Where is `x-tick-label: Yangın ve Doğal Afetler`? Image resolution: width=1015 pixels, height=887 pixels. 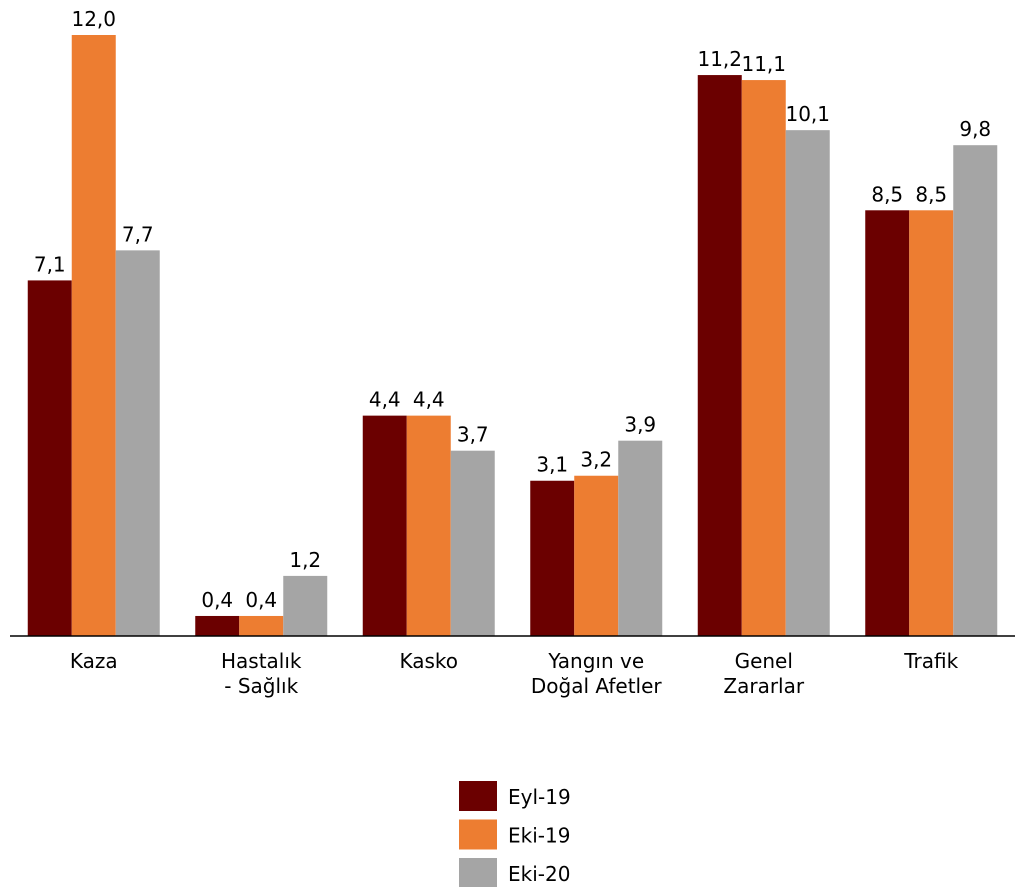
x-tick-label: Yangın ve Doğal Afetler is located at coordinates (597, 673).